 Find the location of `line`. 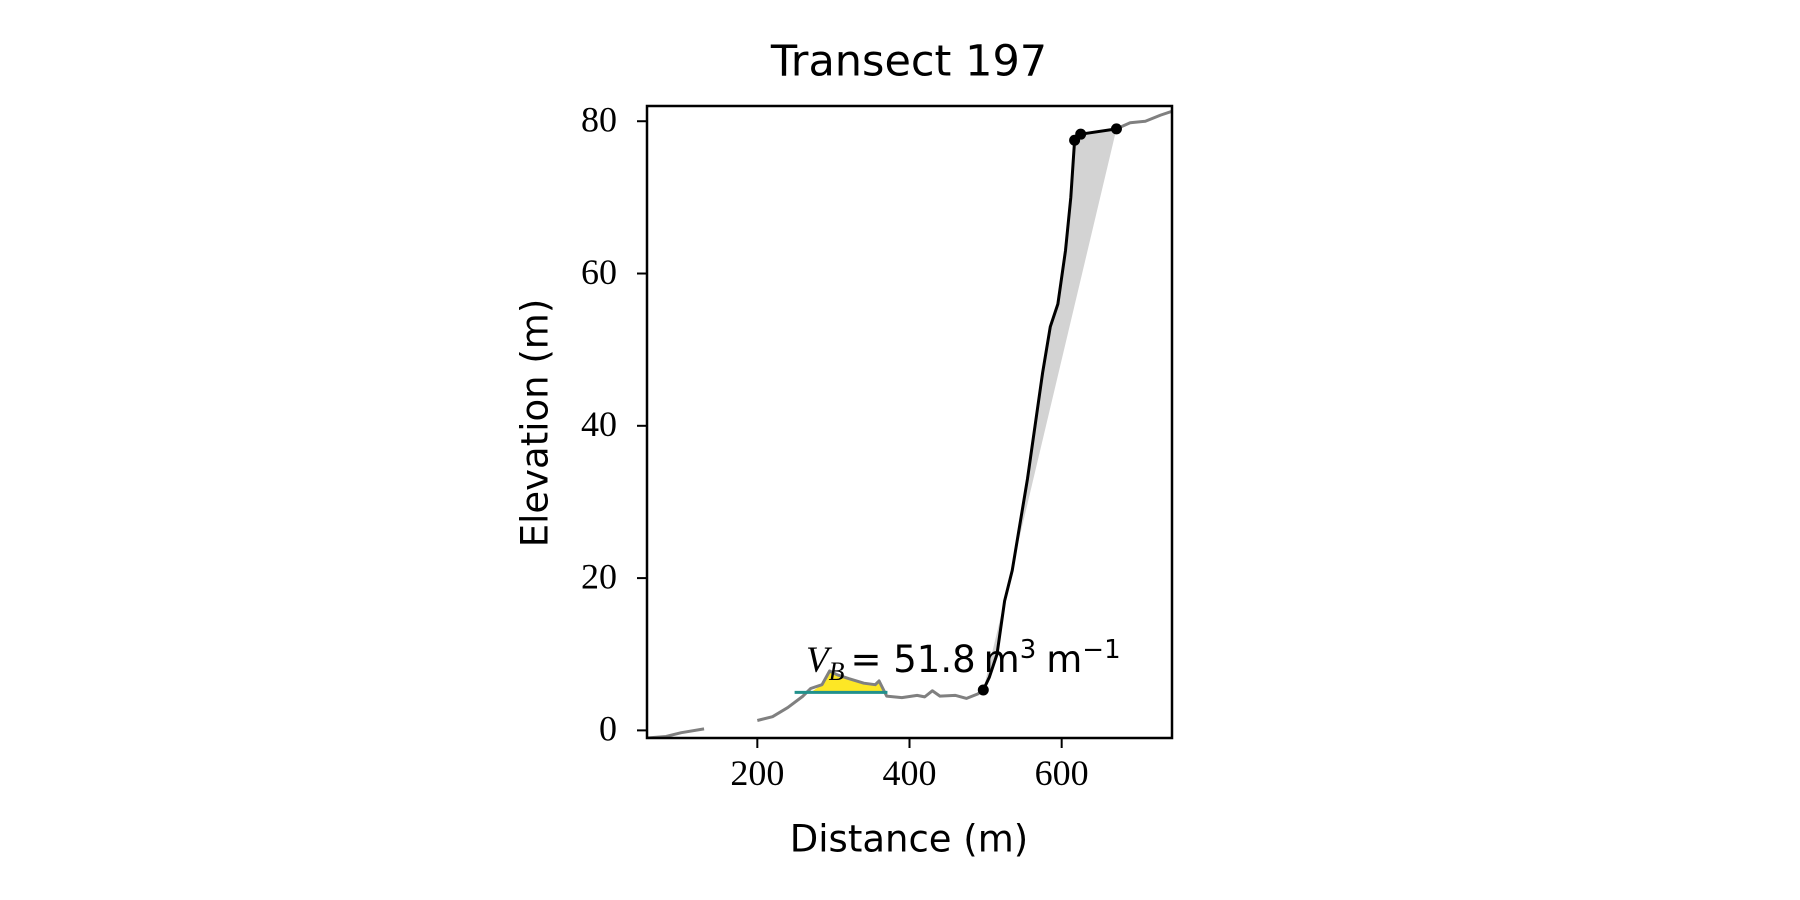

line is located at coordinates (1049, 409).